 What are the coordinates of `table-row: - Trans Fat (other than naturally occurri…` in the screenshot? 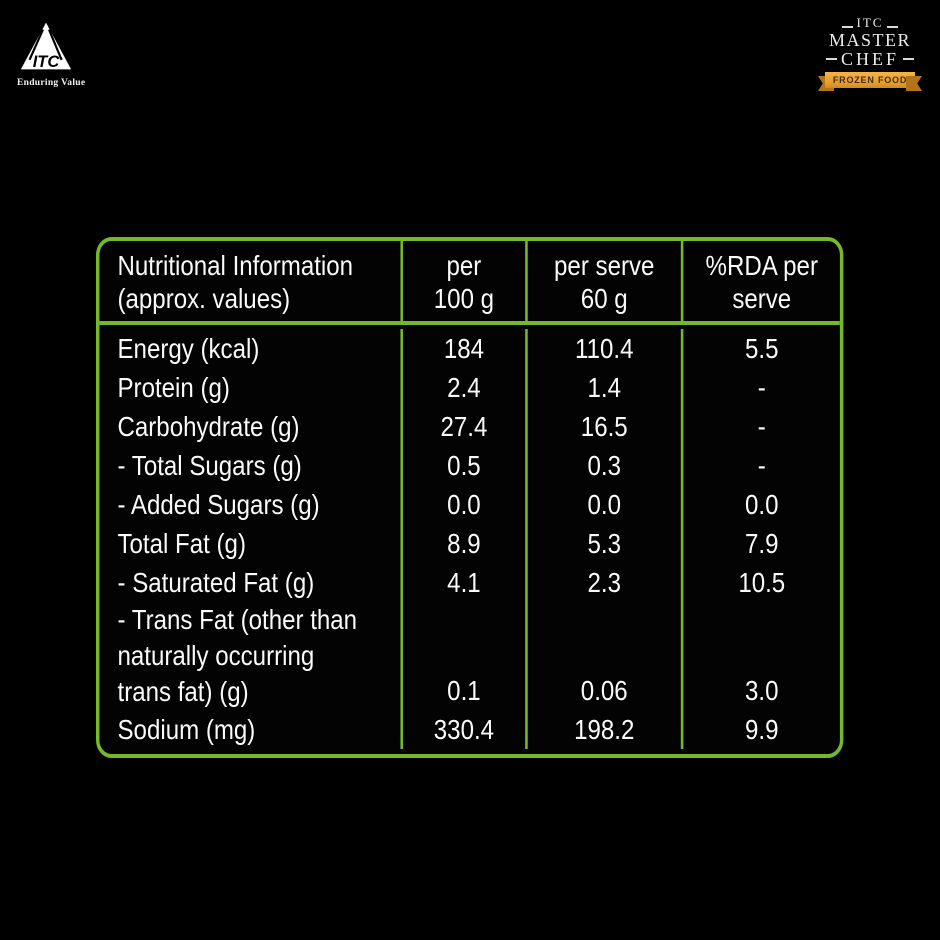 It's located at (469, 656).